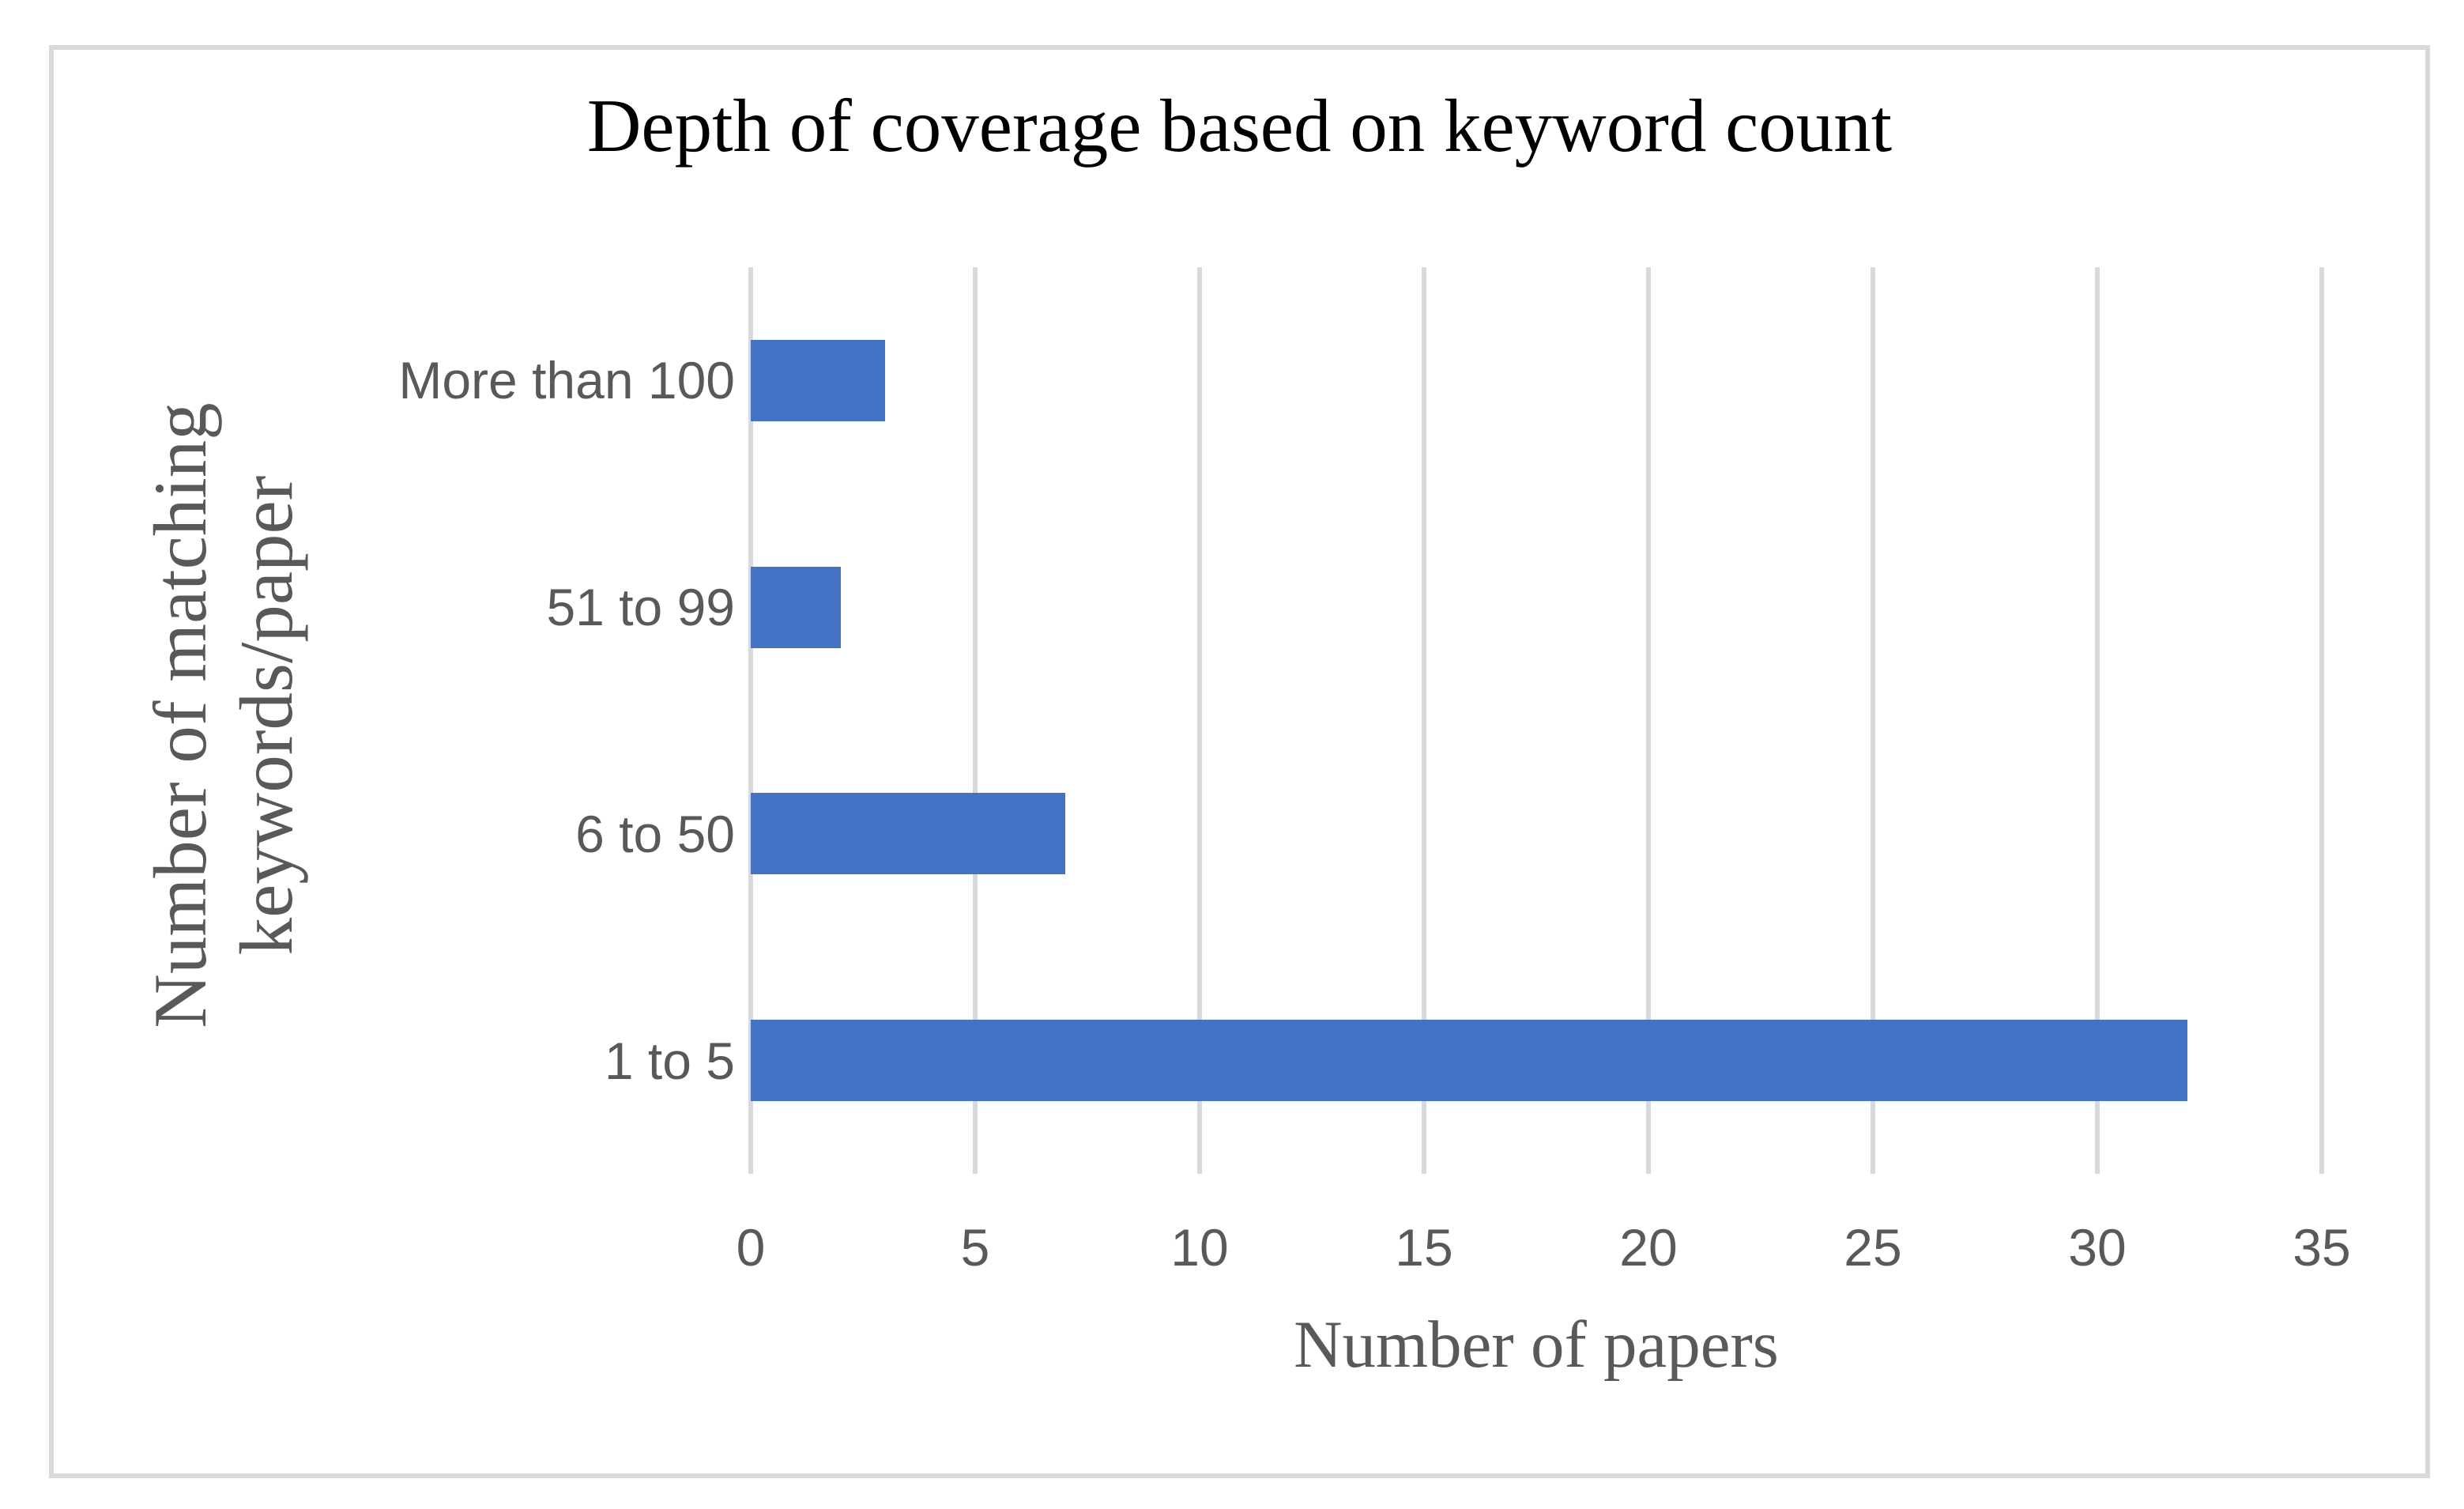  What do you see at coordinates (1648, 1247) in the screenshot?
I see `x-tick-label-20: 20` at bounding box center [1648, 1247].